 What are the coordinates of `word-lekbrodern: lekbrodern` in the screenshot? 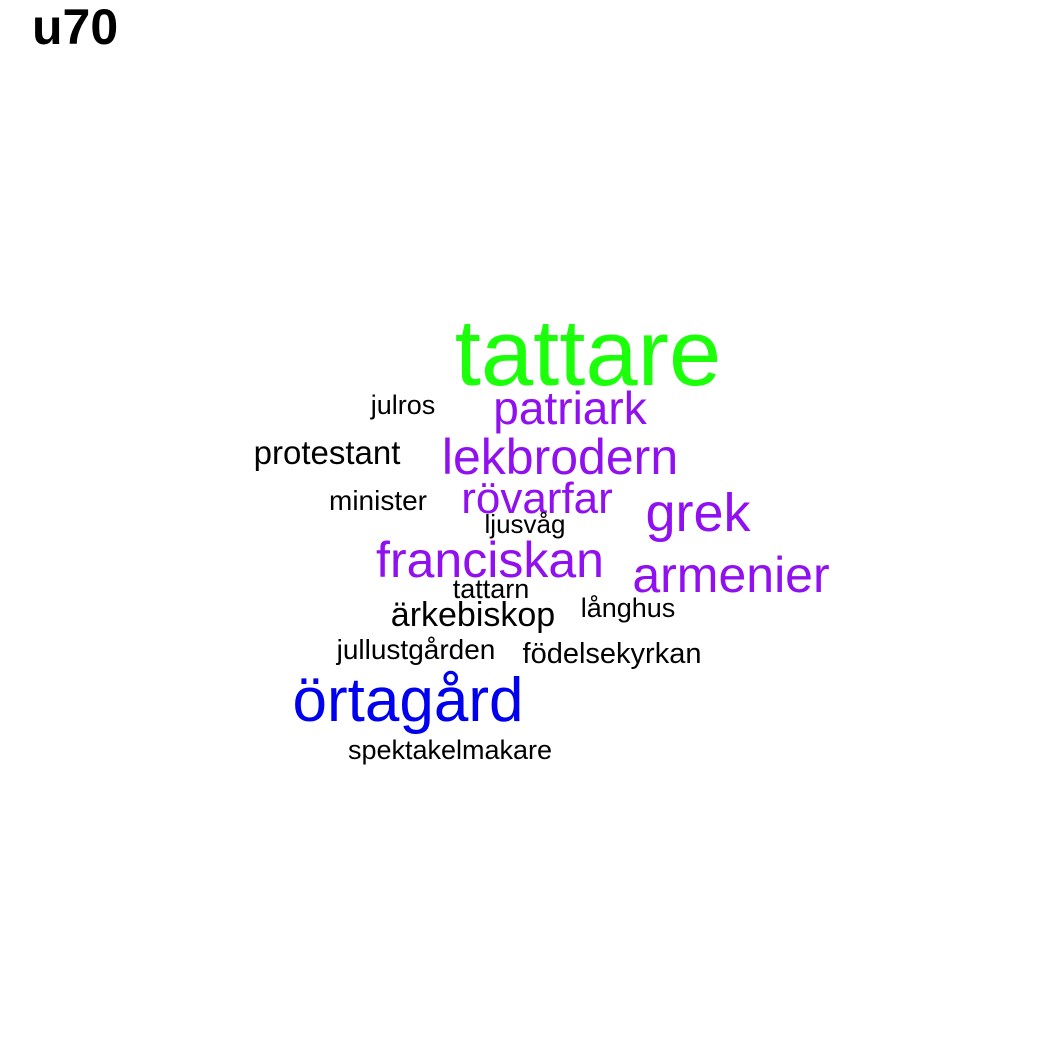 It's located at (560, 457).